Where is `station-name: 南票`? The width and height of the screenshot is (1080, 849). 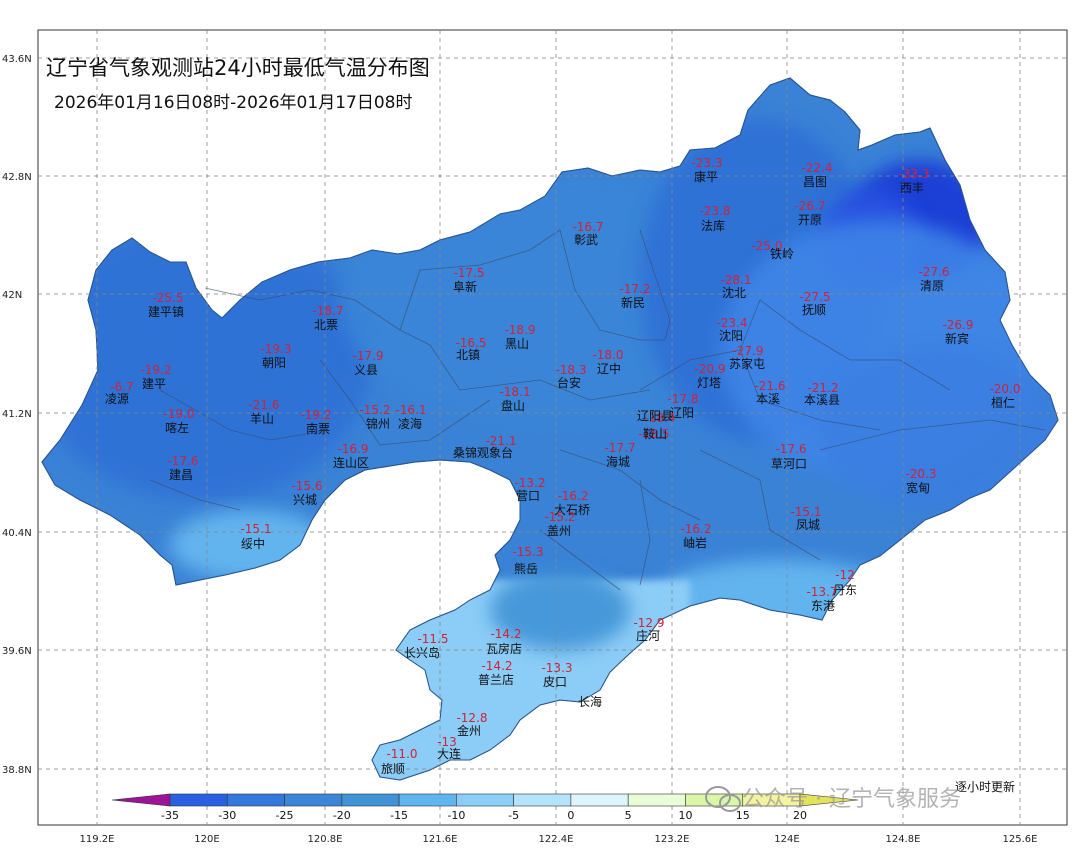 station-name: 南票 is located at coordinates (318, 428).